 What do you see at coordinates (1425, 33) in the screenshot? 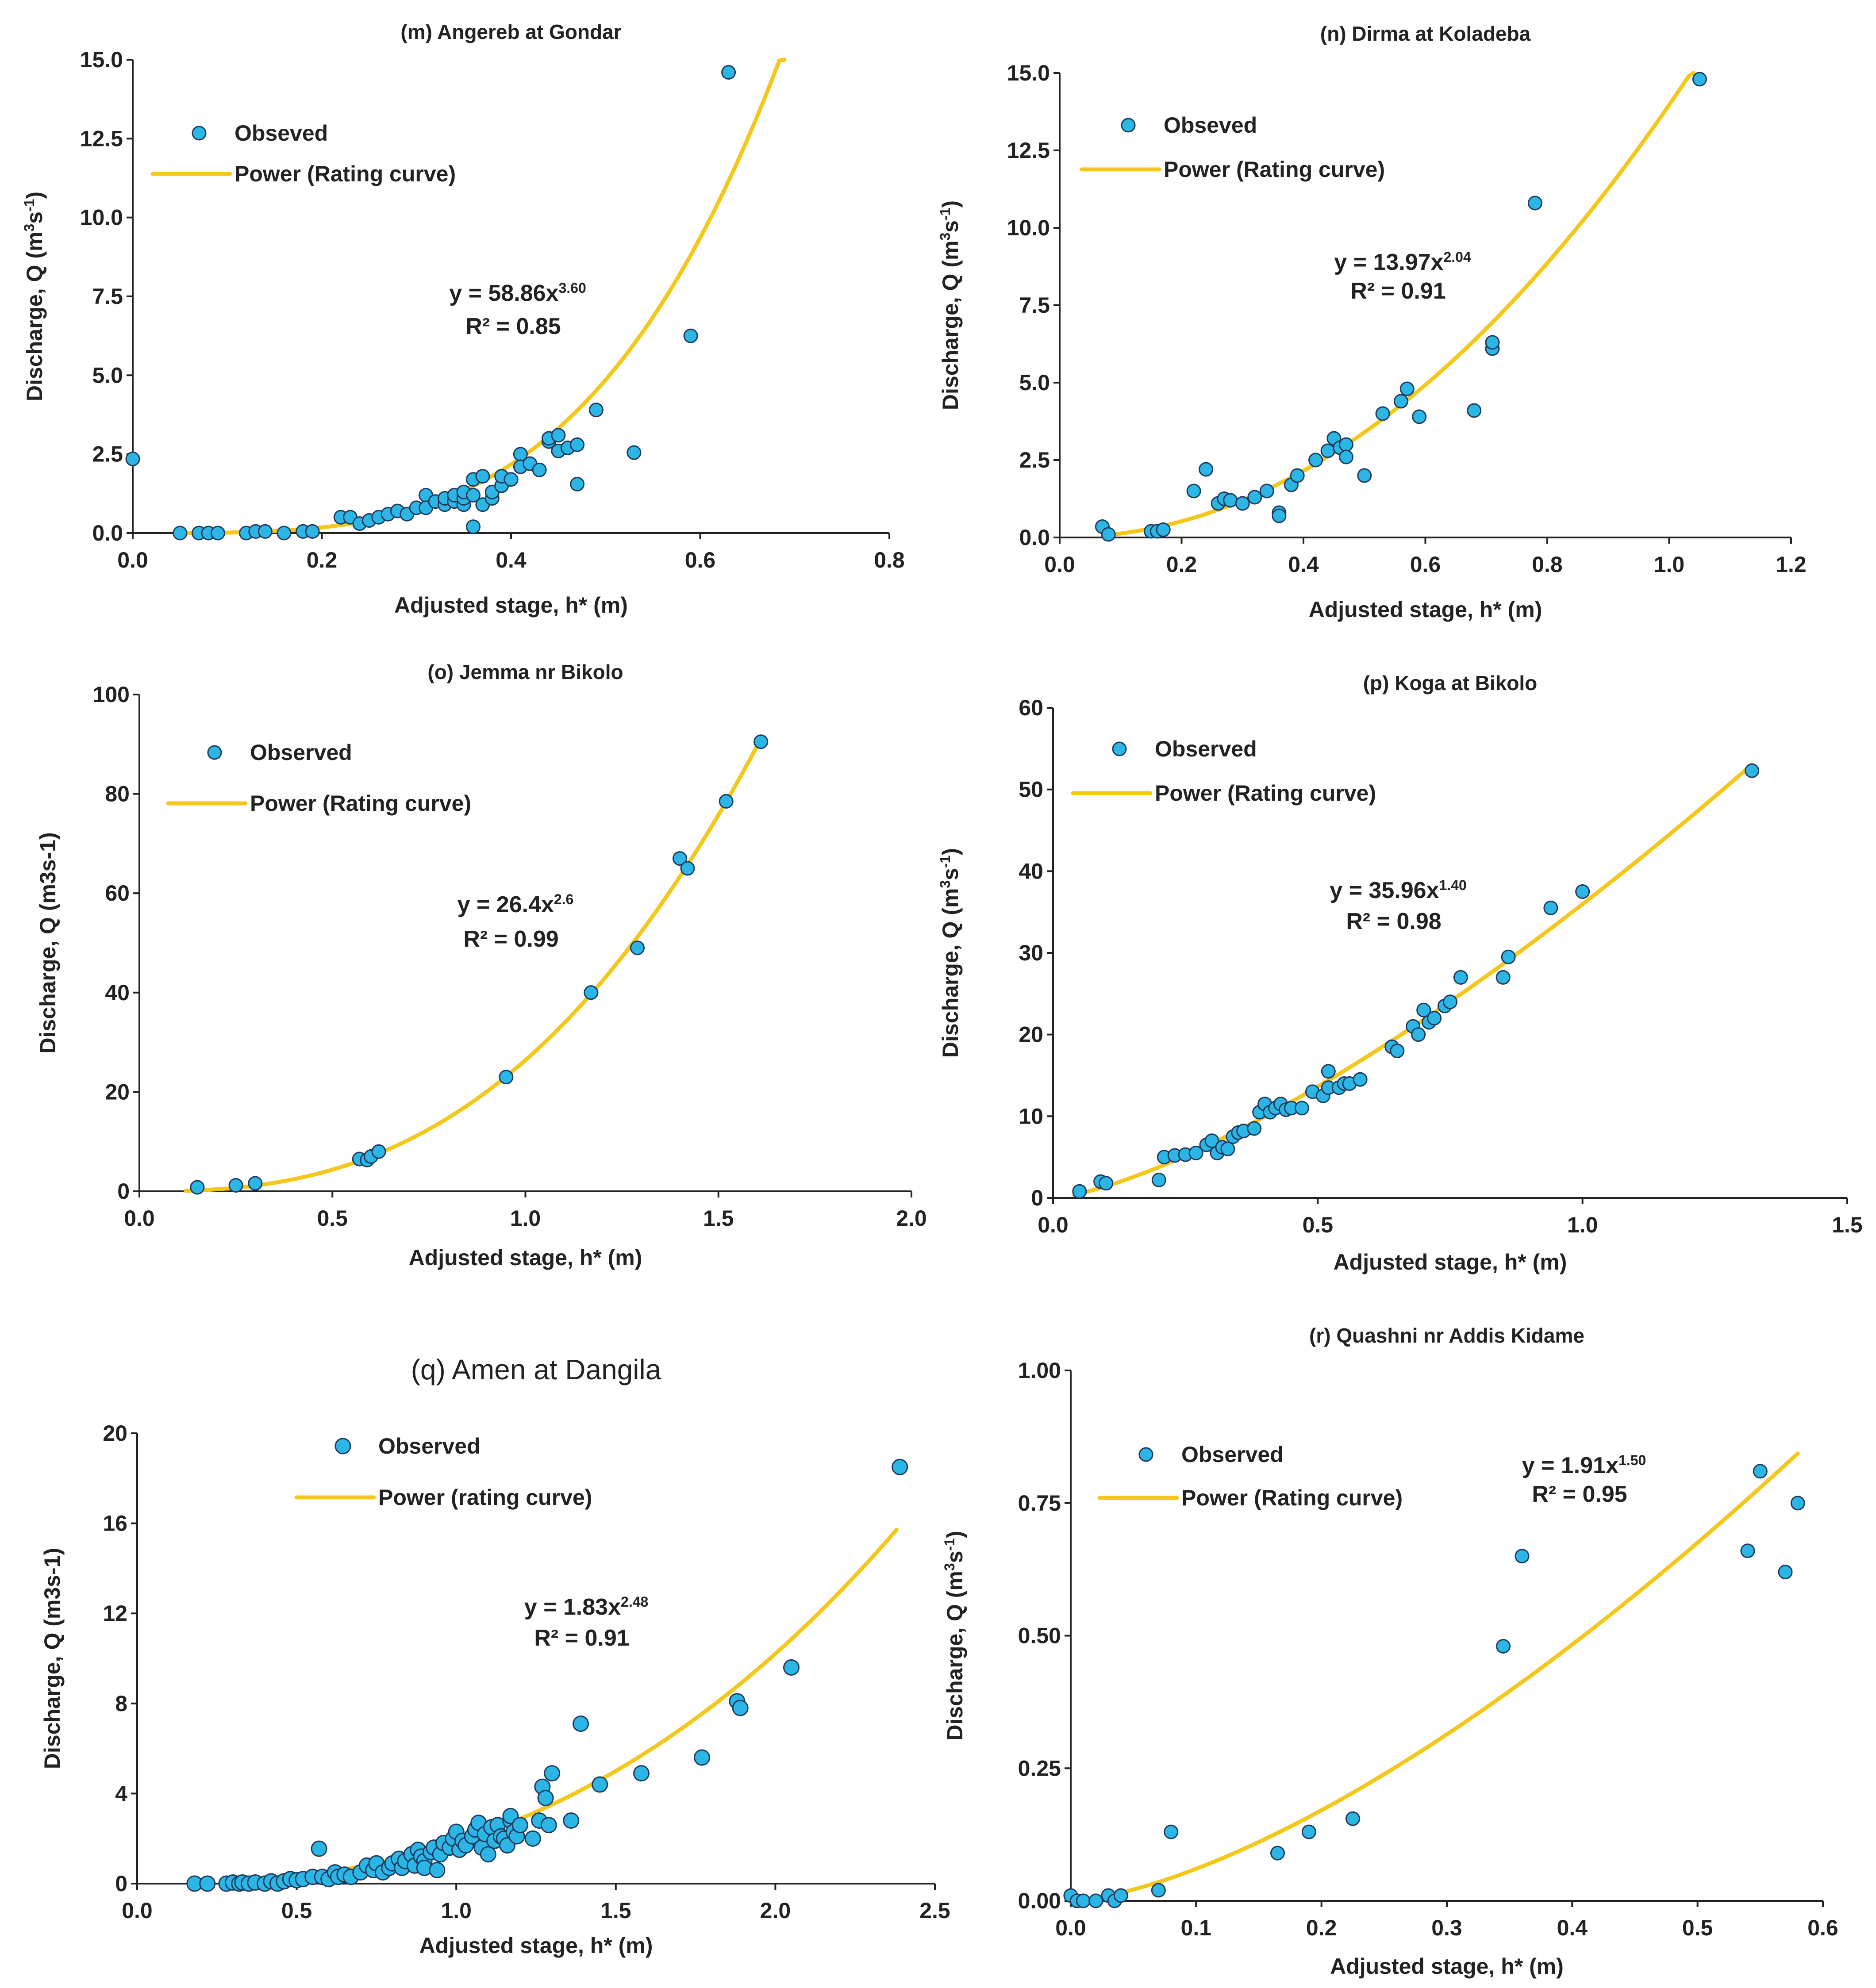
I see `panel-title: (n) Dirma at Koladeba` at bounding box center [1425, 33].